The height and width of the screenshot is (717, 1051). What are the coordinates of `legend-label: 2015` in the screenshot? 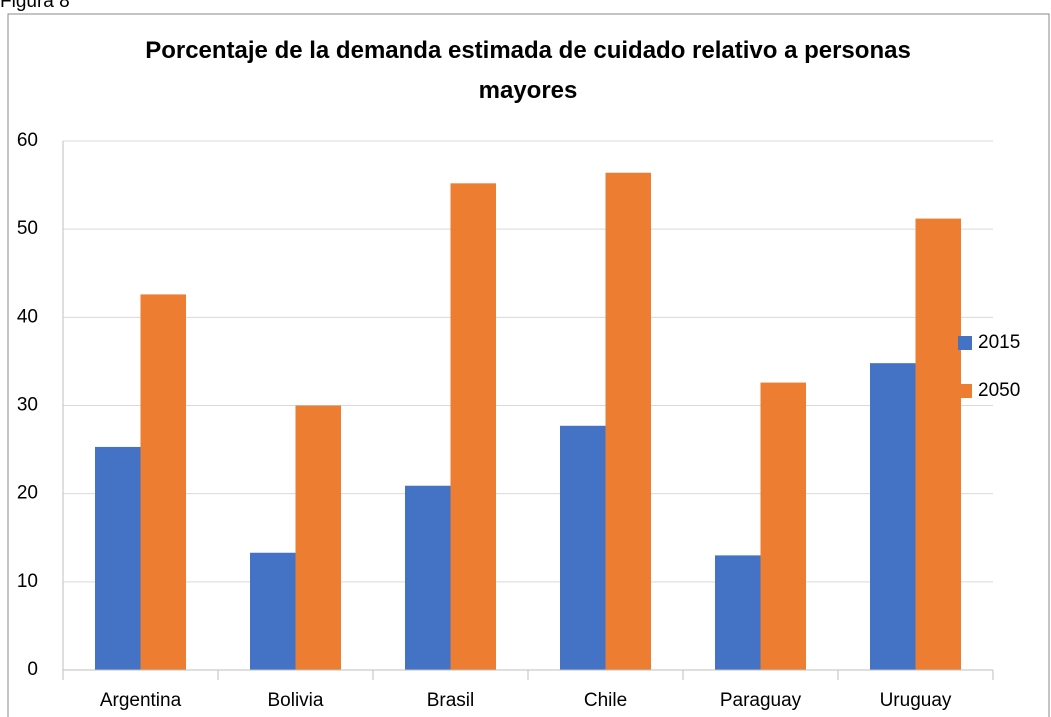 It's located at (999, 342).